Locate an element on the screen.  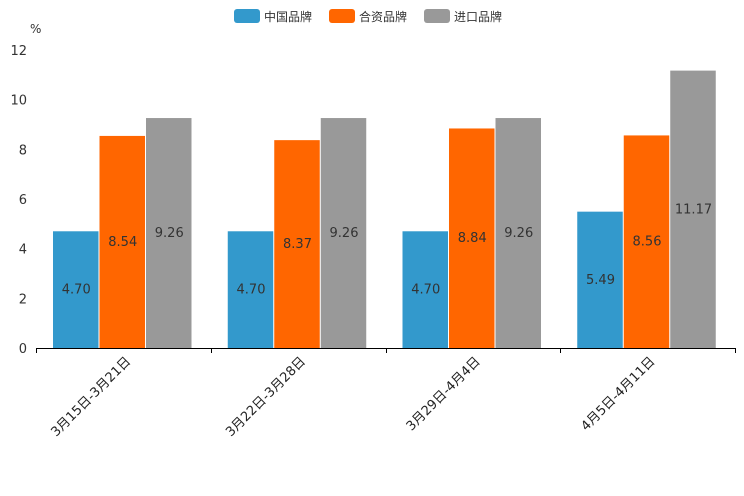
legend: 中国品牌 合资品牌 进口品牌 is located at coordinates (368, 16).